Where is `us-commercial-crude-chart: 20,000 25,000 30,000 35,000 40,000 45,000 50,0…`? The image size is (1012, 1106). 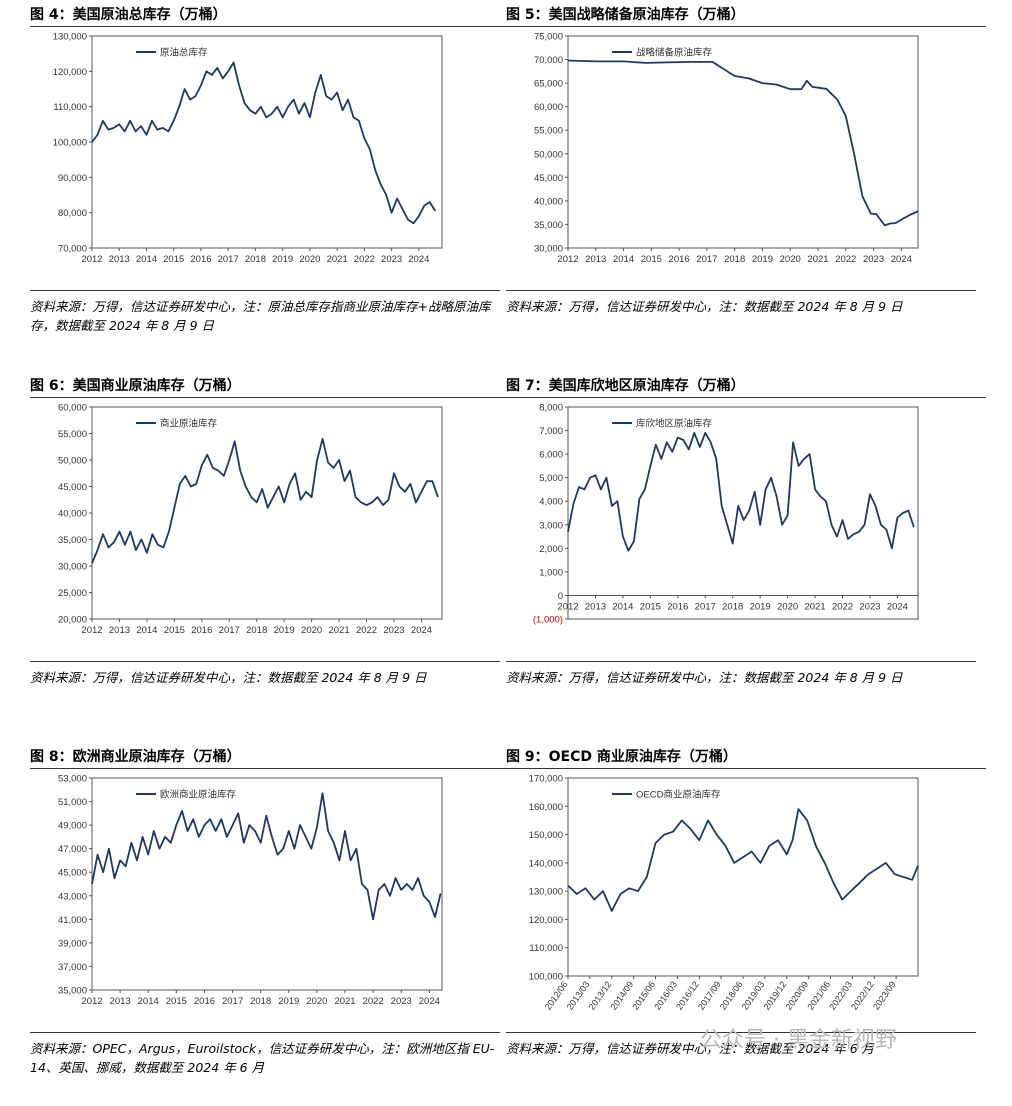 us-commercial-crude-chart: 20,000 25,000 30,000 35,000 40,000 45,000 50,0… is located at coordinates (250, 519).